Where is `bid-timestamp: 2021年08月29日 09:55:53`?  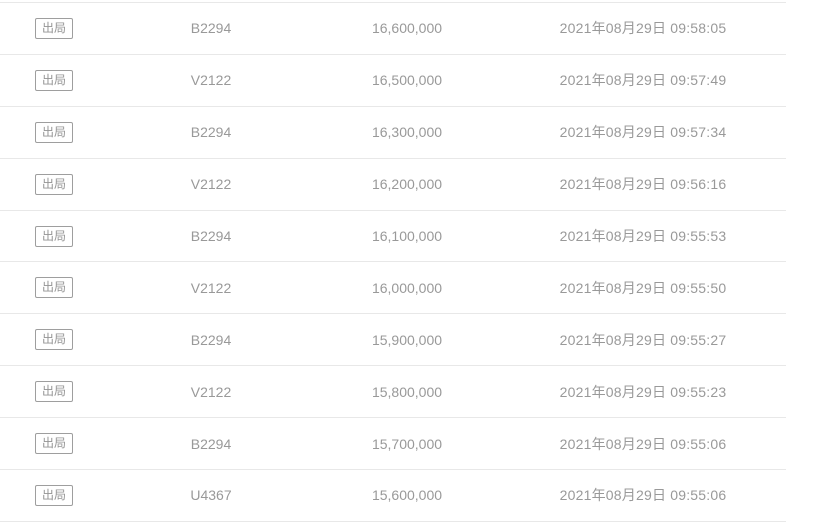 bid-timestamp: 2021年08月29日 09:55:53 is located at coordinates (643, 236).